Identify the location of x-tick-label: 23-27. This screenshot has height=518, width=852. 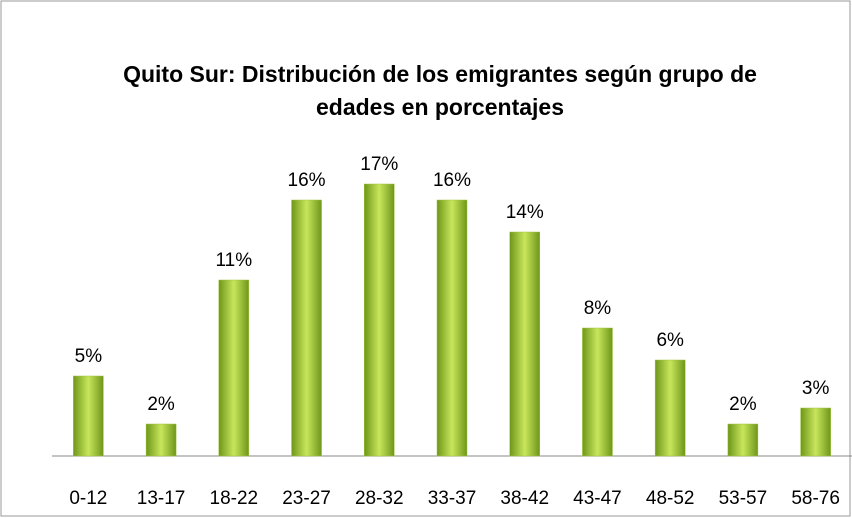
(306, 498).